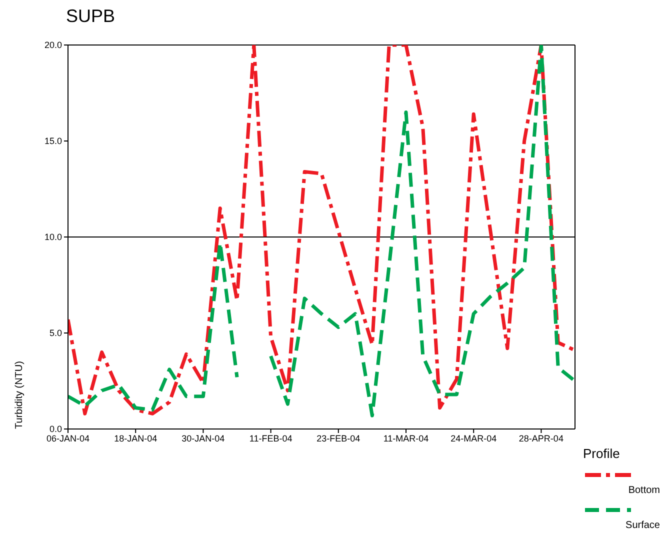 The image size is (668, 547). Describe the element at coordinates (53, 45) in the screenshot. I see `y-tick-label: 20.0` at that location.